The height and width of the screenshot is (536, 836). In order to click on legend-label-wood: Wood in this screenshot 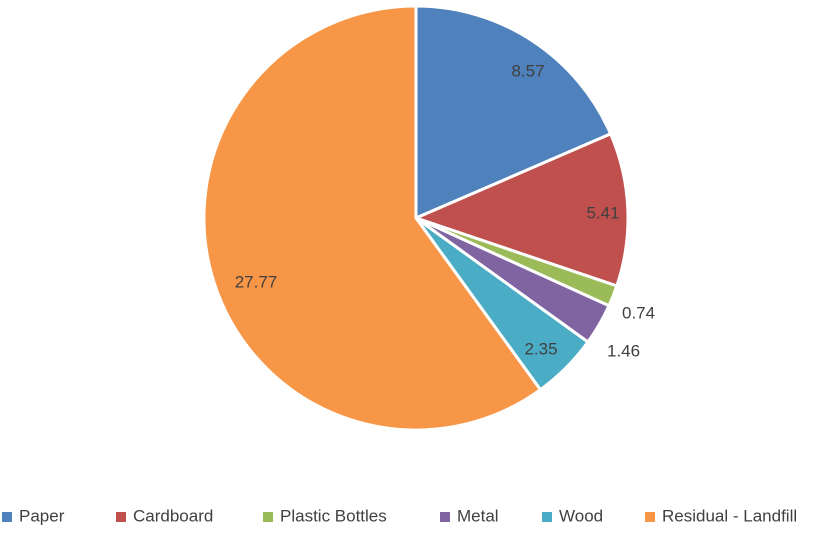, I will do `click(581, 515)`.